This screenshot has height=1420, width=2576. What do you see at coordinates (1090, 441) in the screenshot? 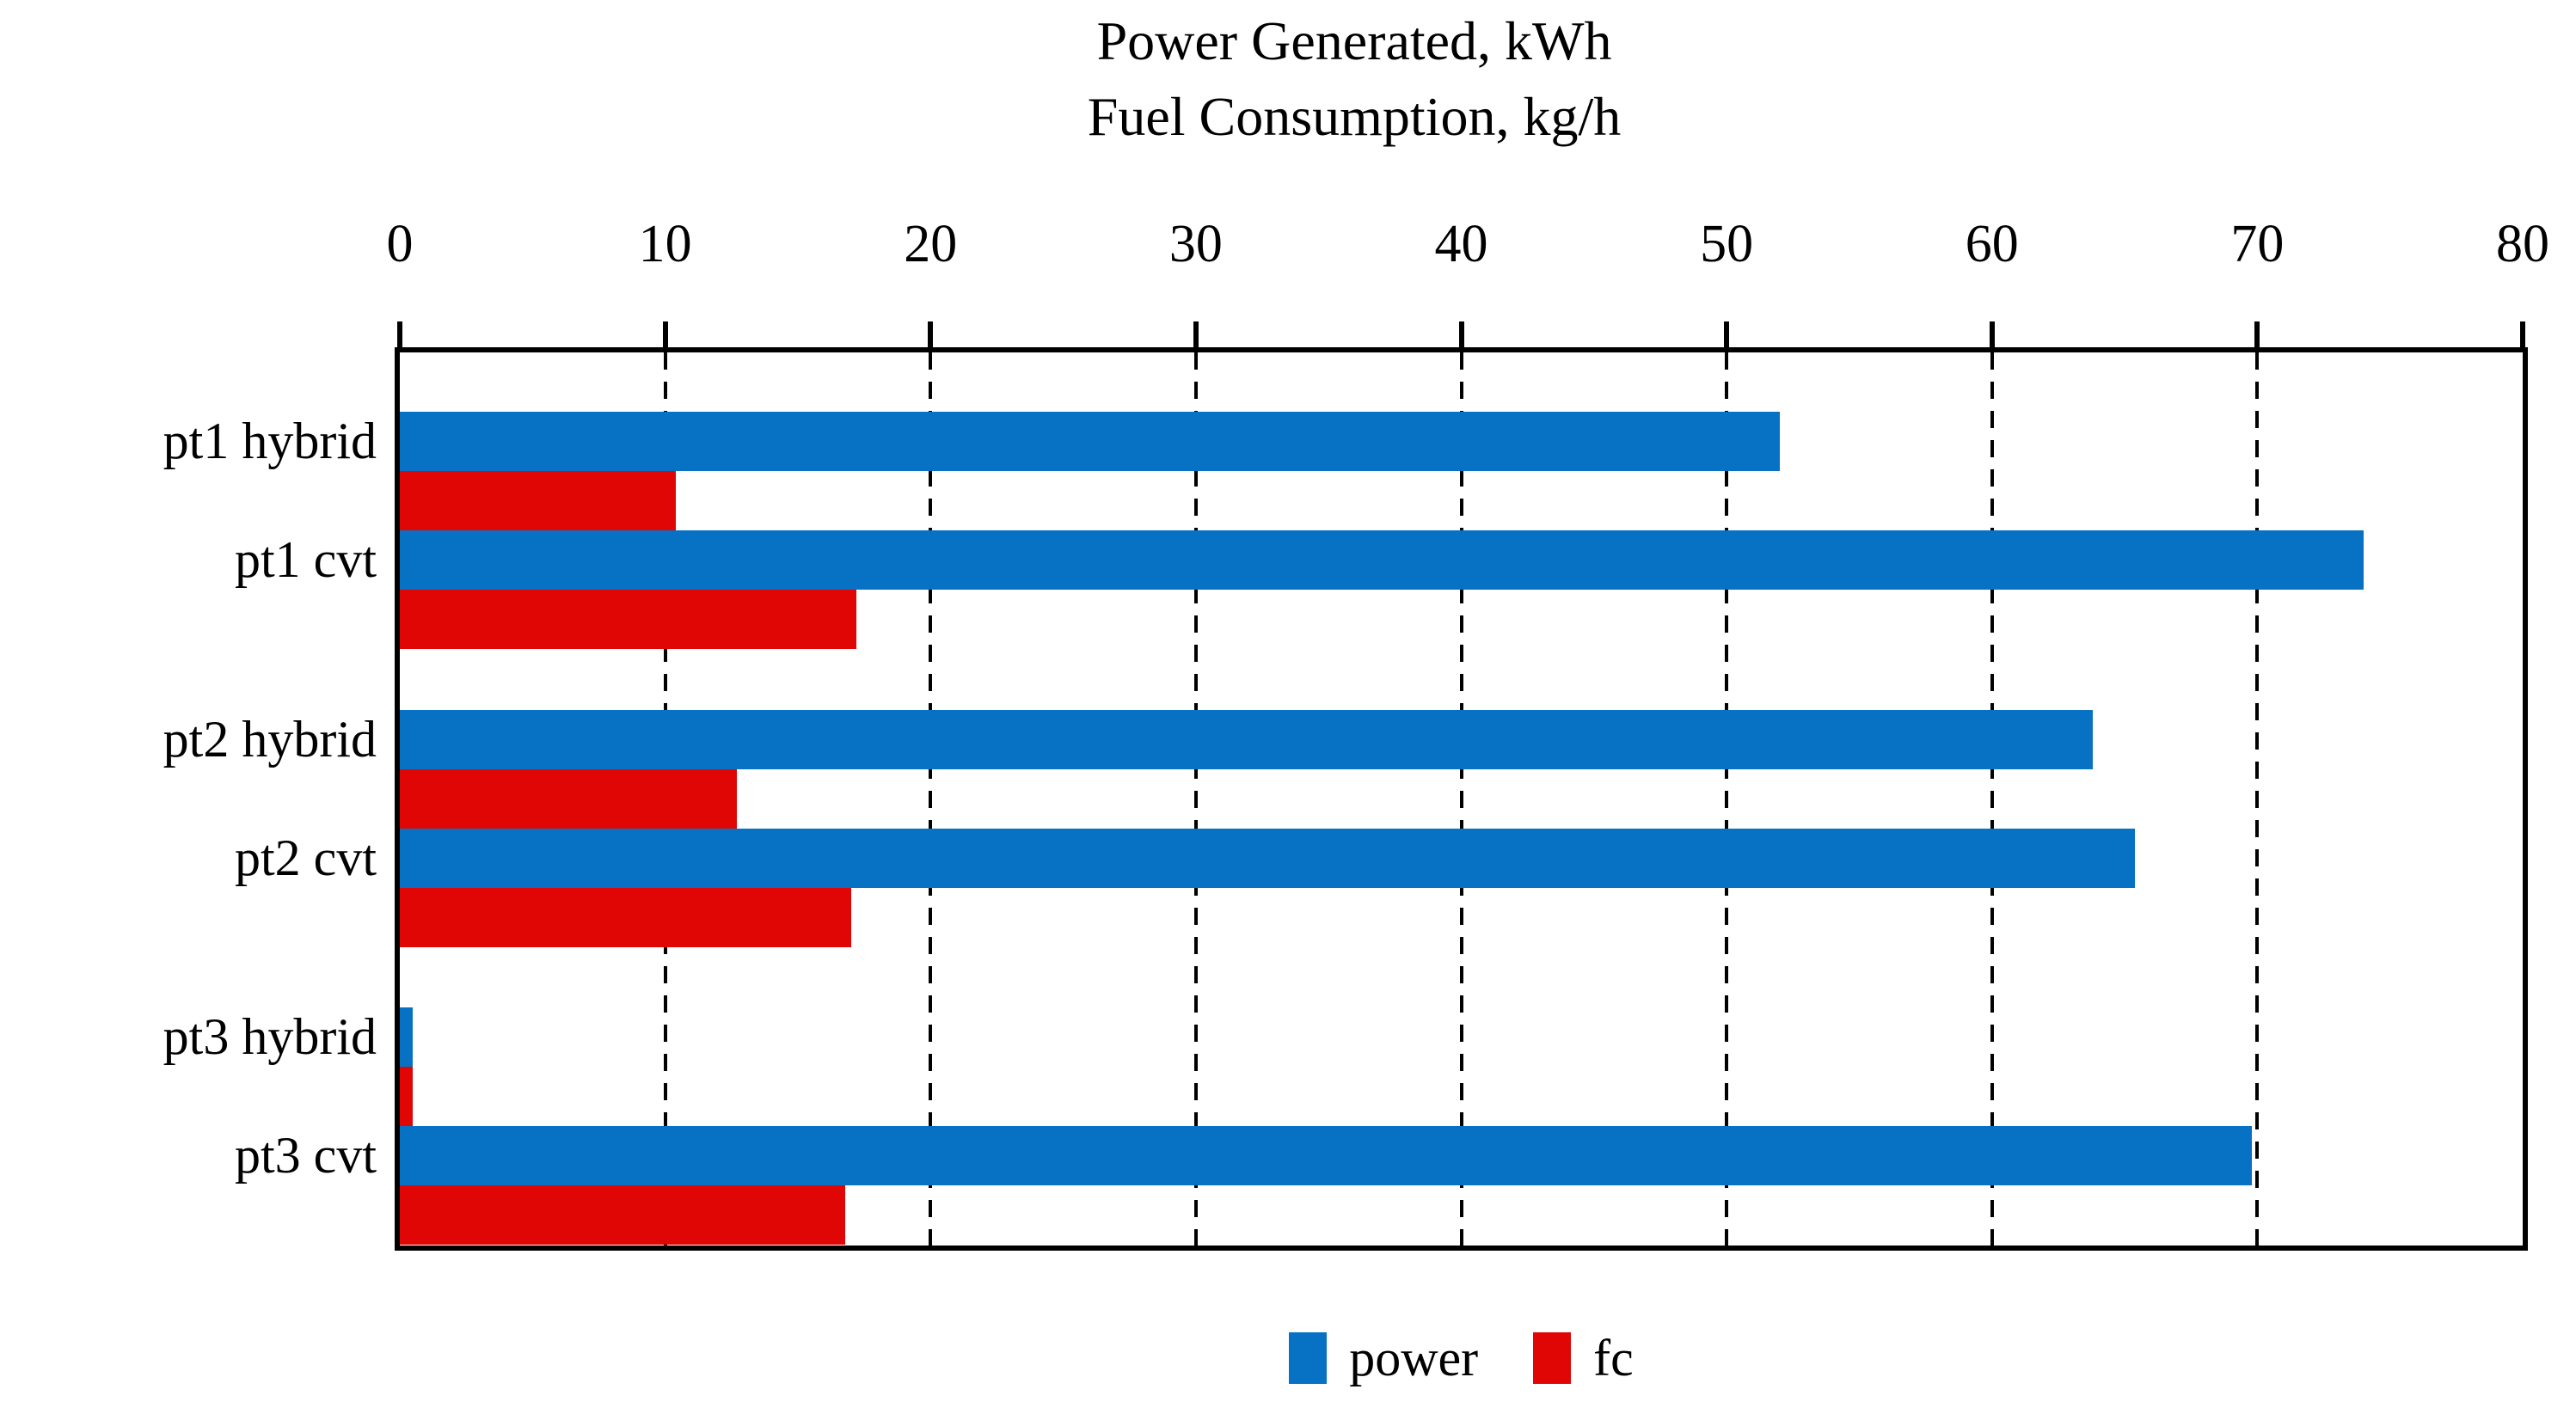
I see `bar-power-pt1-hybrid` at bounding box center [1090, 441].